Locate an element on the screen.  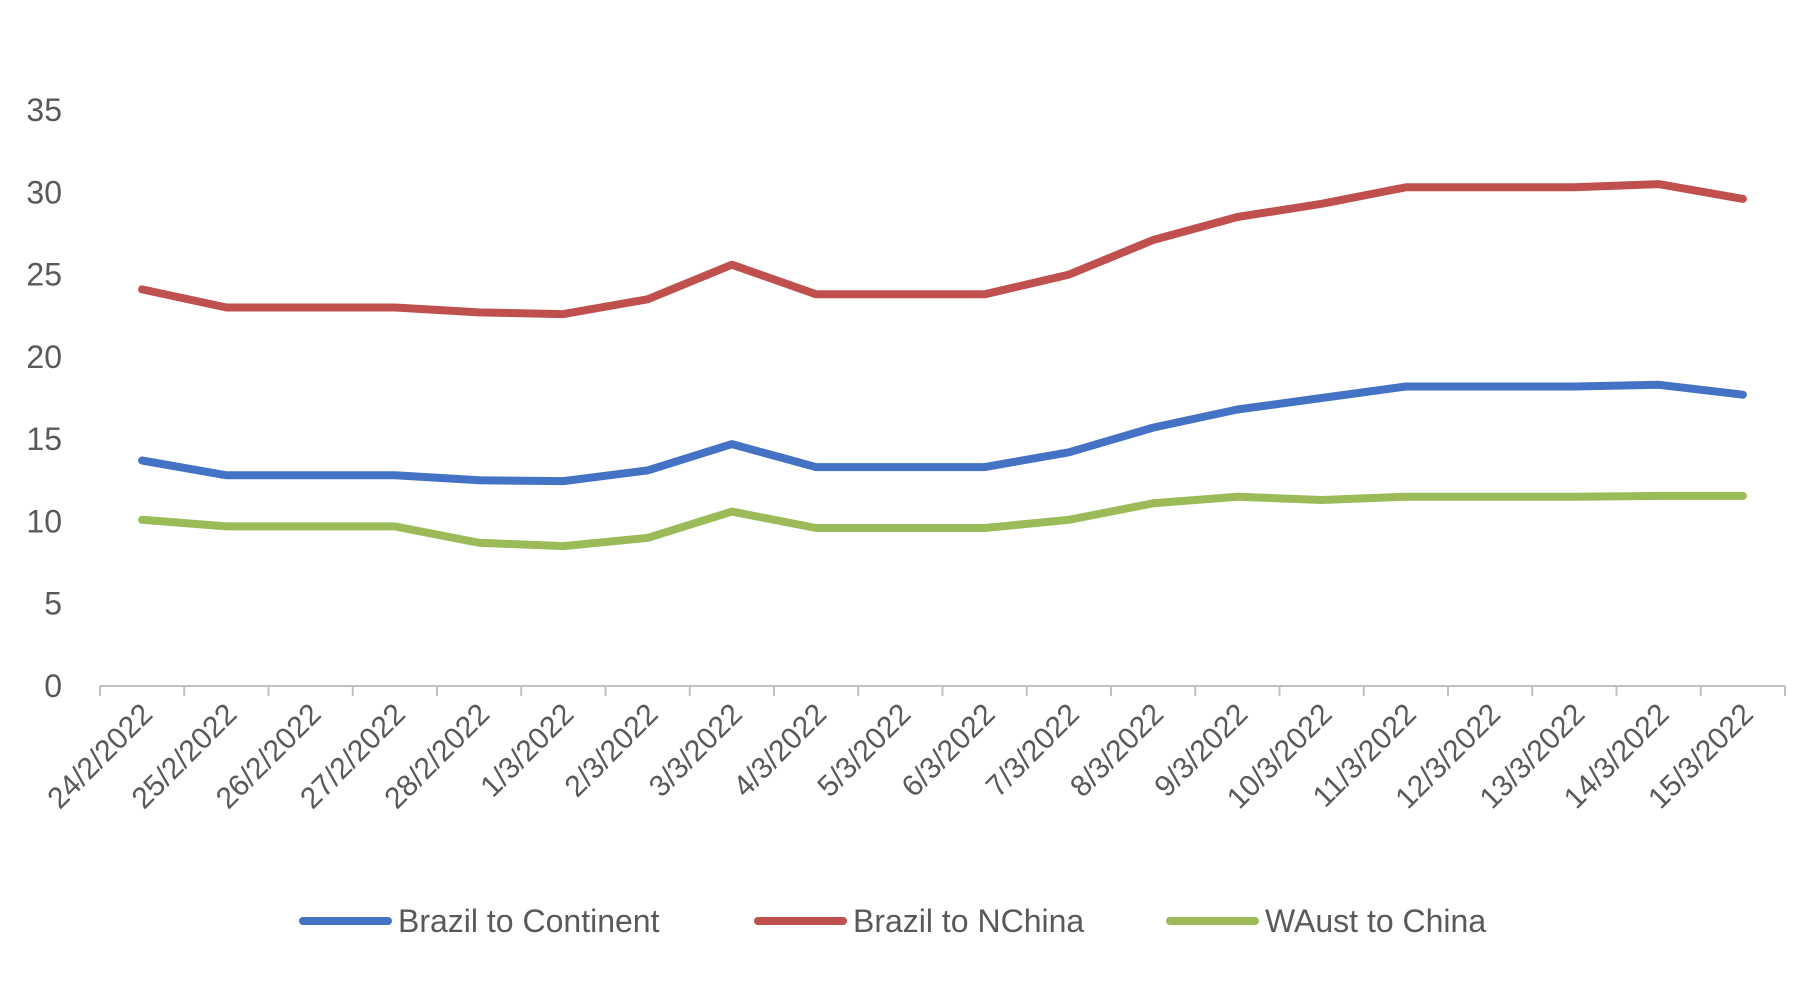
x-tick-label: 1/3/2022 is located at coordinates (527, 751).